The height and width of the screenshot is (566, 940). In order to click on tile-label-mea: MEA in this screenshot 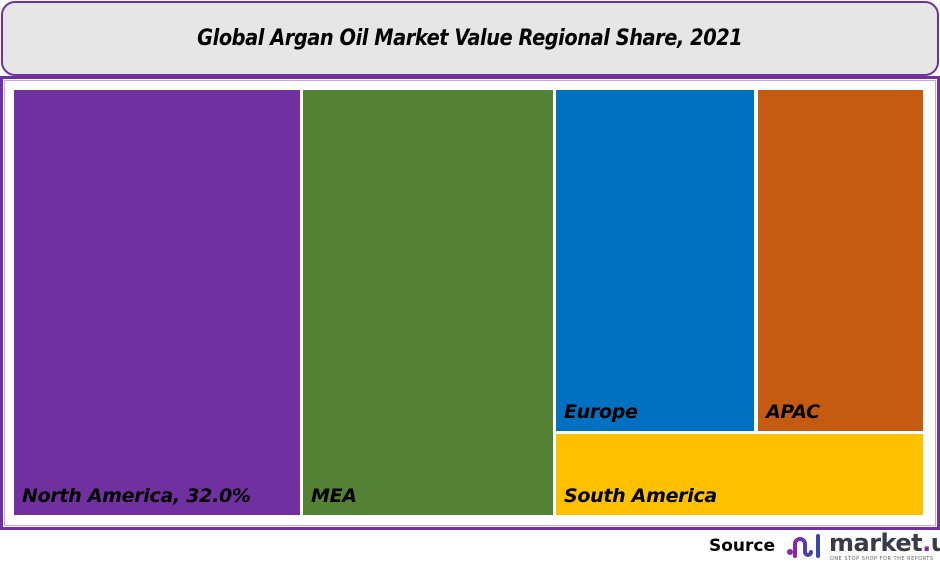, I will do `click(334, 496)`.